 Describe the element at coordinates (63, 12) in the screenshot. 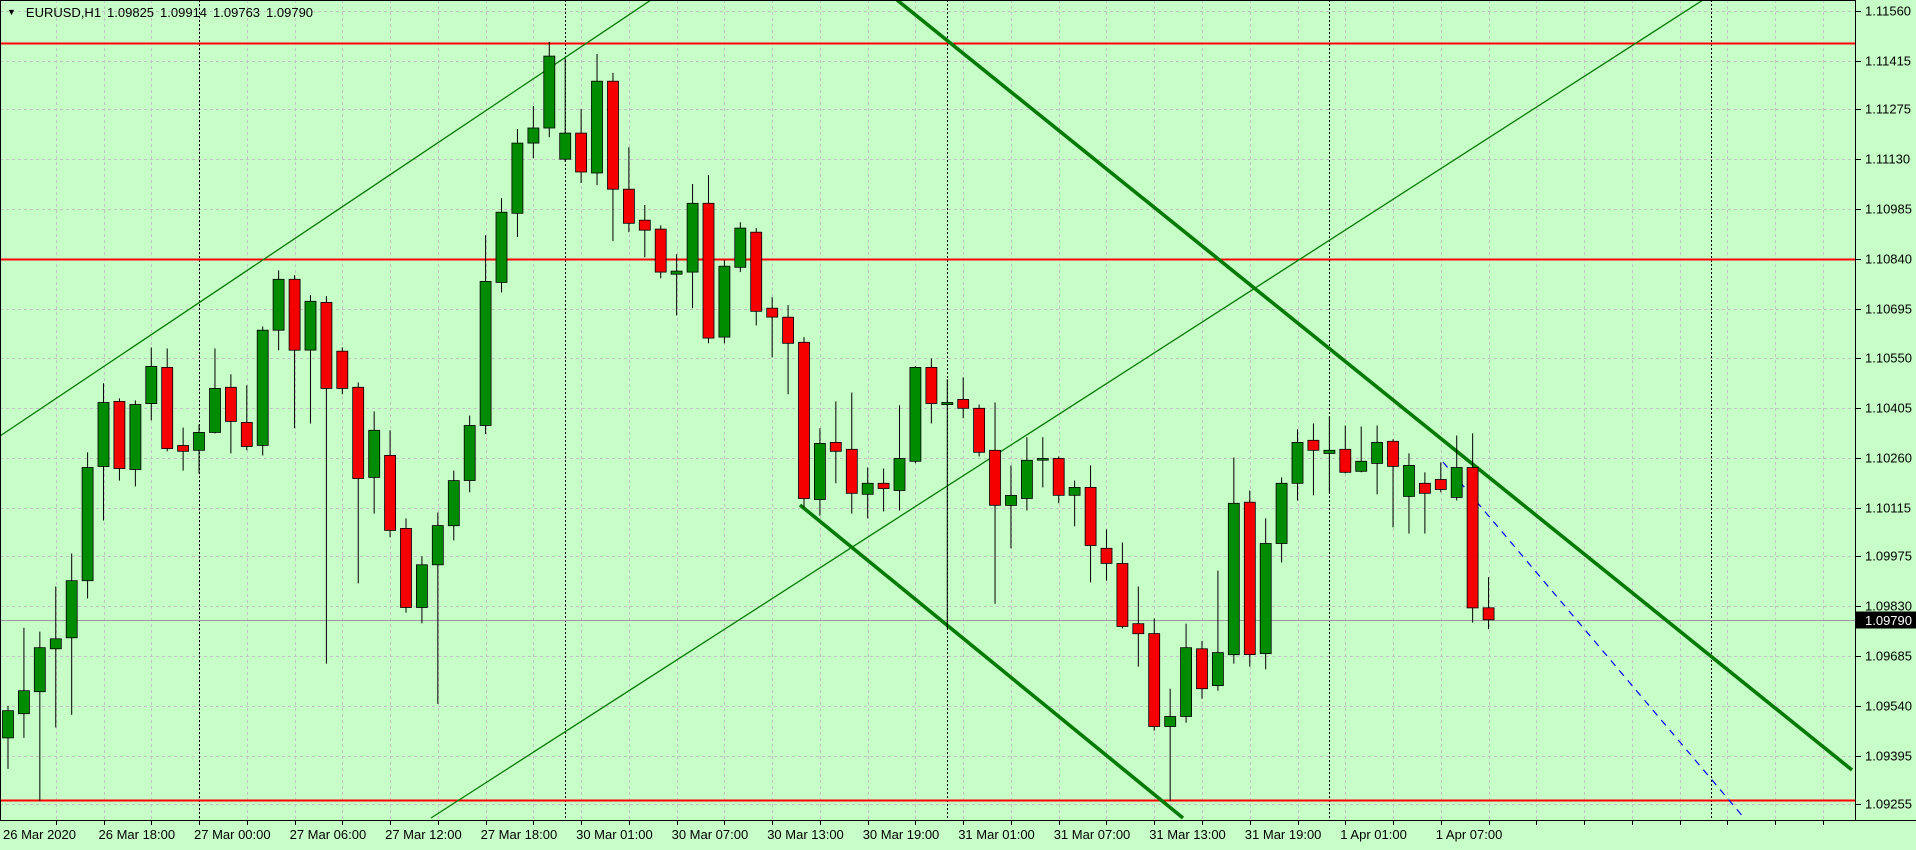

I see `chart-symbol-period: EURUSD,H1` at that location.